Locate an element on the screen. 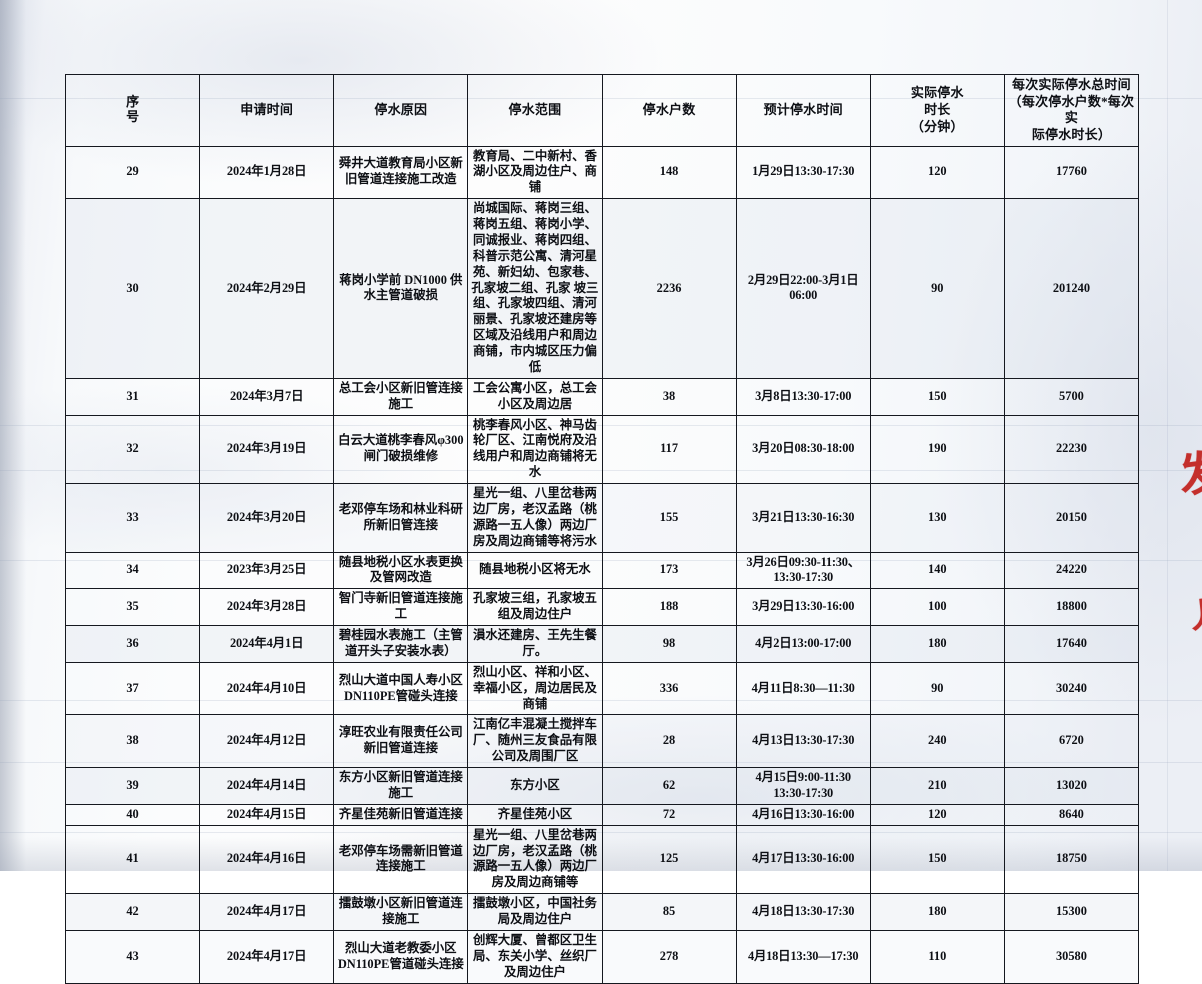 The width and height of the screenshot is (1202, 984). cell-planned-time: 4月18日13:30—17:30 is located at coordinates (803, 956).